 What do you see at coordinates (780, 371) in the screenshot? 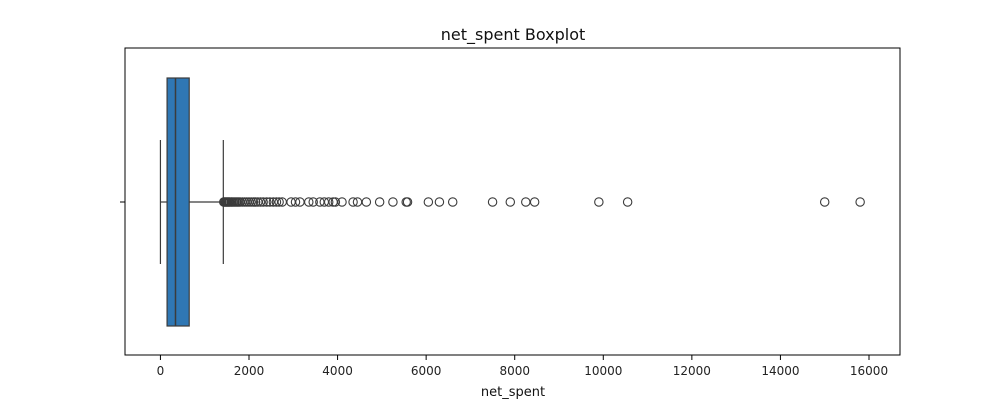
I see `x-tick-label: 14000` at bounding box center [780, 371].